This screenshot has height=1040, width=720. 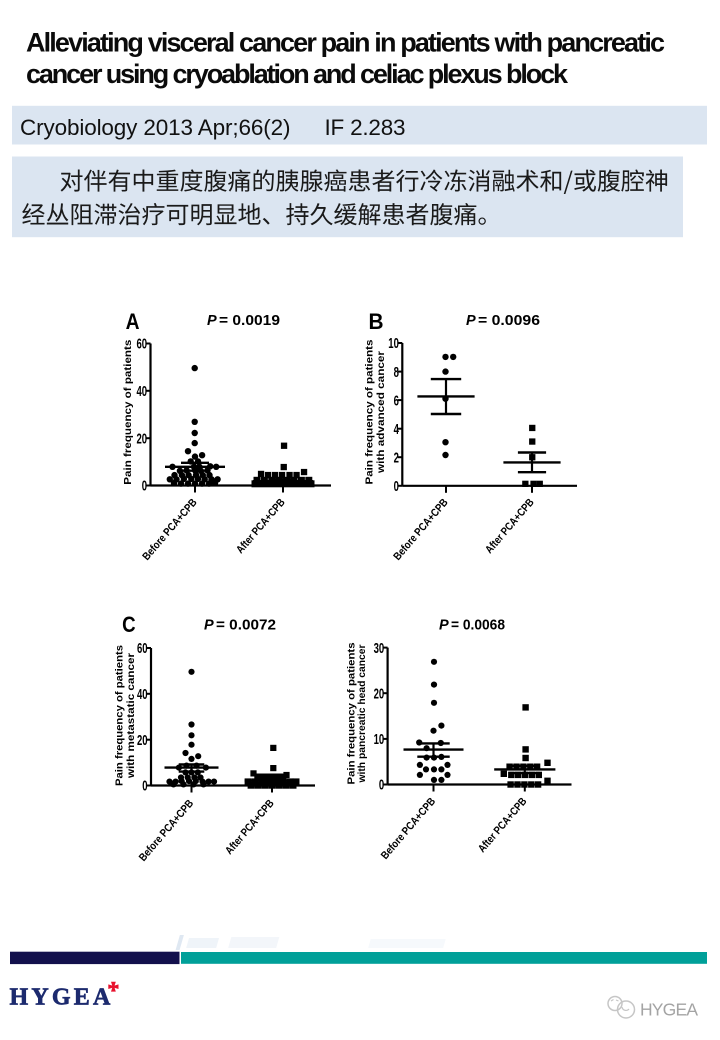 I want to click on svg-text: 6, so click(x=396, y=401).